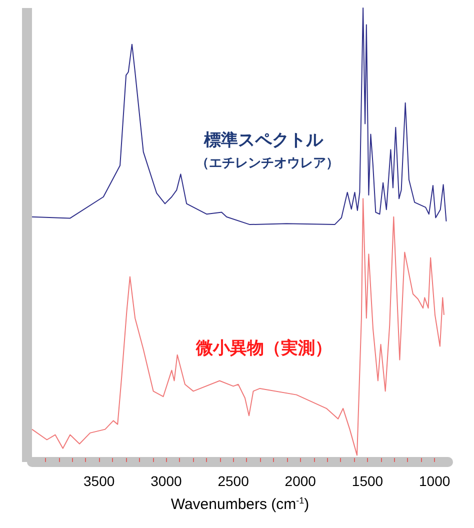 This screenshot has height=528, width=474. What do you see at coordinates (368, 481) in the screenshot?
I see `x-tick-label: 1500` at bounding box center [368, 481].